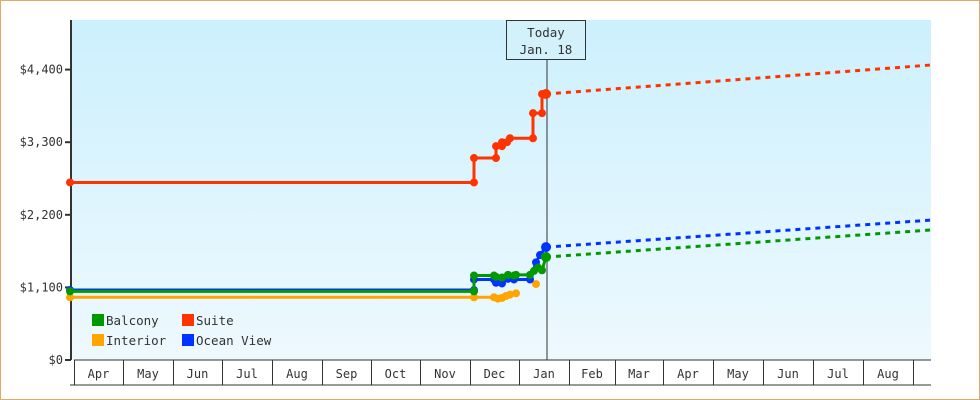 This screenshot has height=400, width=980. What do you see at coordinates (41, 215) in the screenshot?
I see `y-tick-label: $2,200` at bounding box center [41, 215].